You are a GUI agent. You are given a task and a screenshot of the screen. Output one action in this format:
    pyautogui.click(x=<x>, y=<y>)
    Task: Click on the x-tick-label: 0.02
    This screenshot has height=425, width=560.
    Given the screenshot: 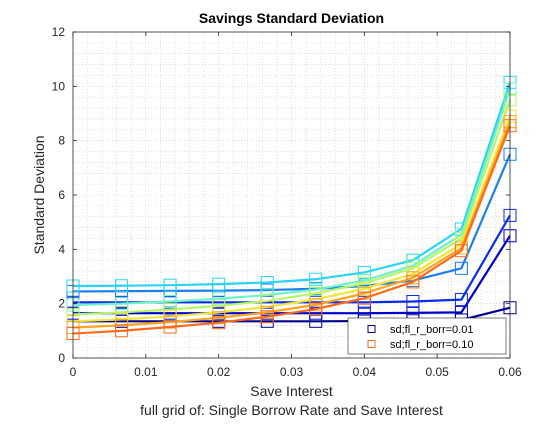 What is the action you would take?
    pyautogui.click(x=219, y=372)
    